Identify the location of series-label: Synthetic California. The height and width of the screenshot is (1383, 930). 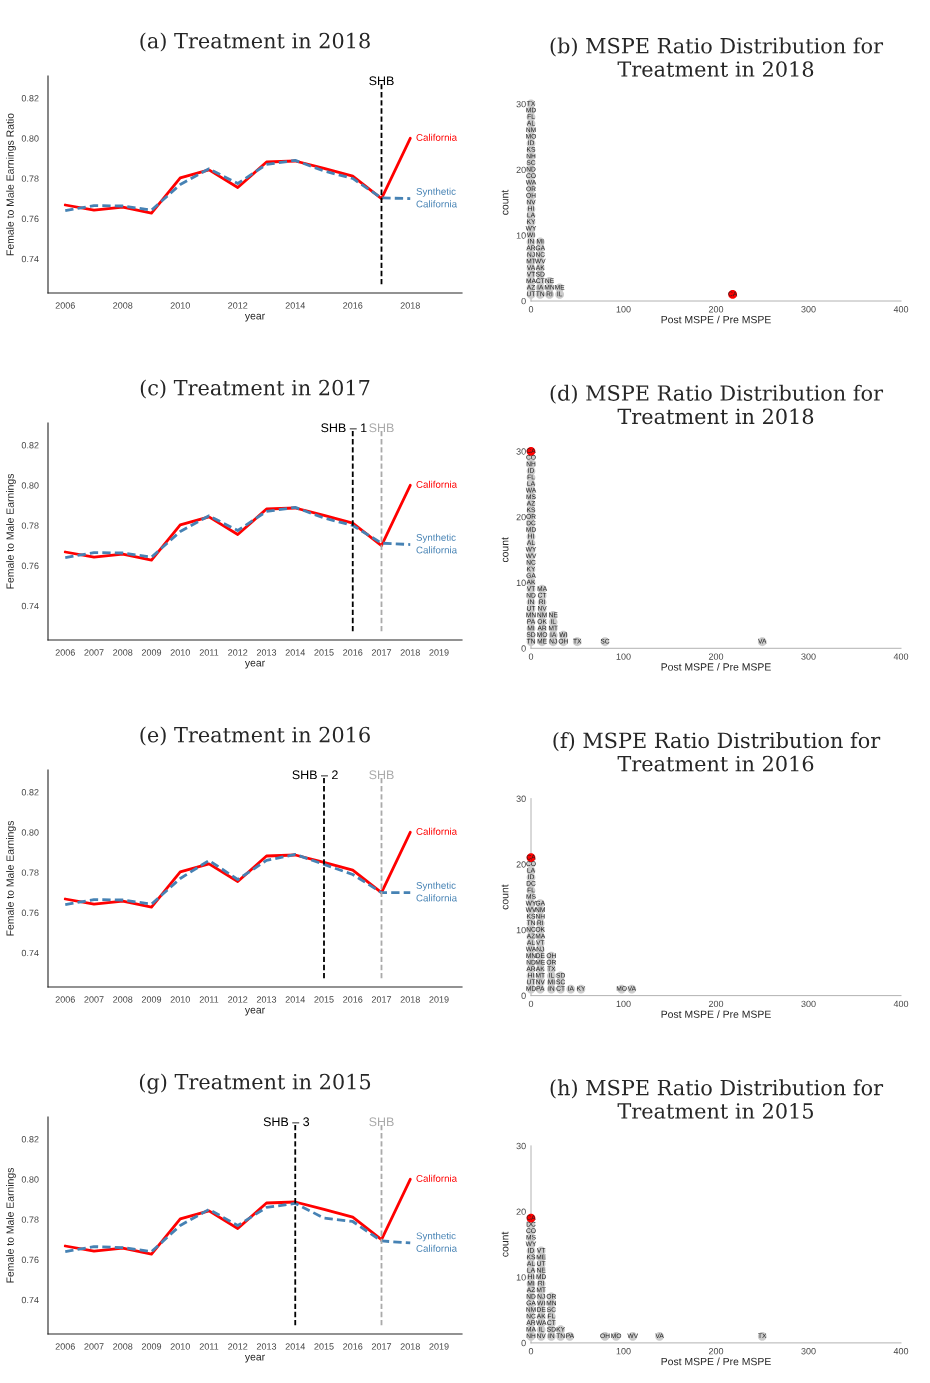
(437, 197).